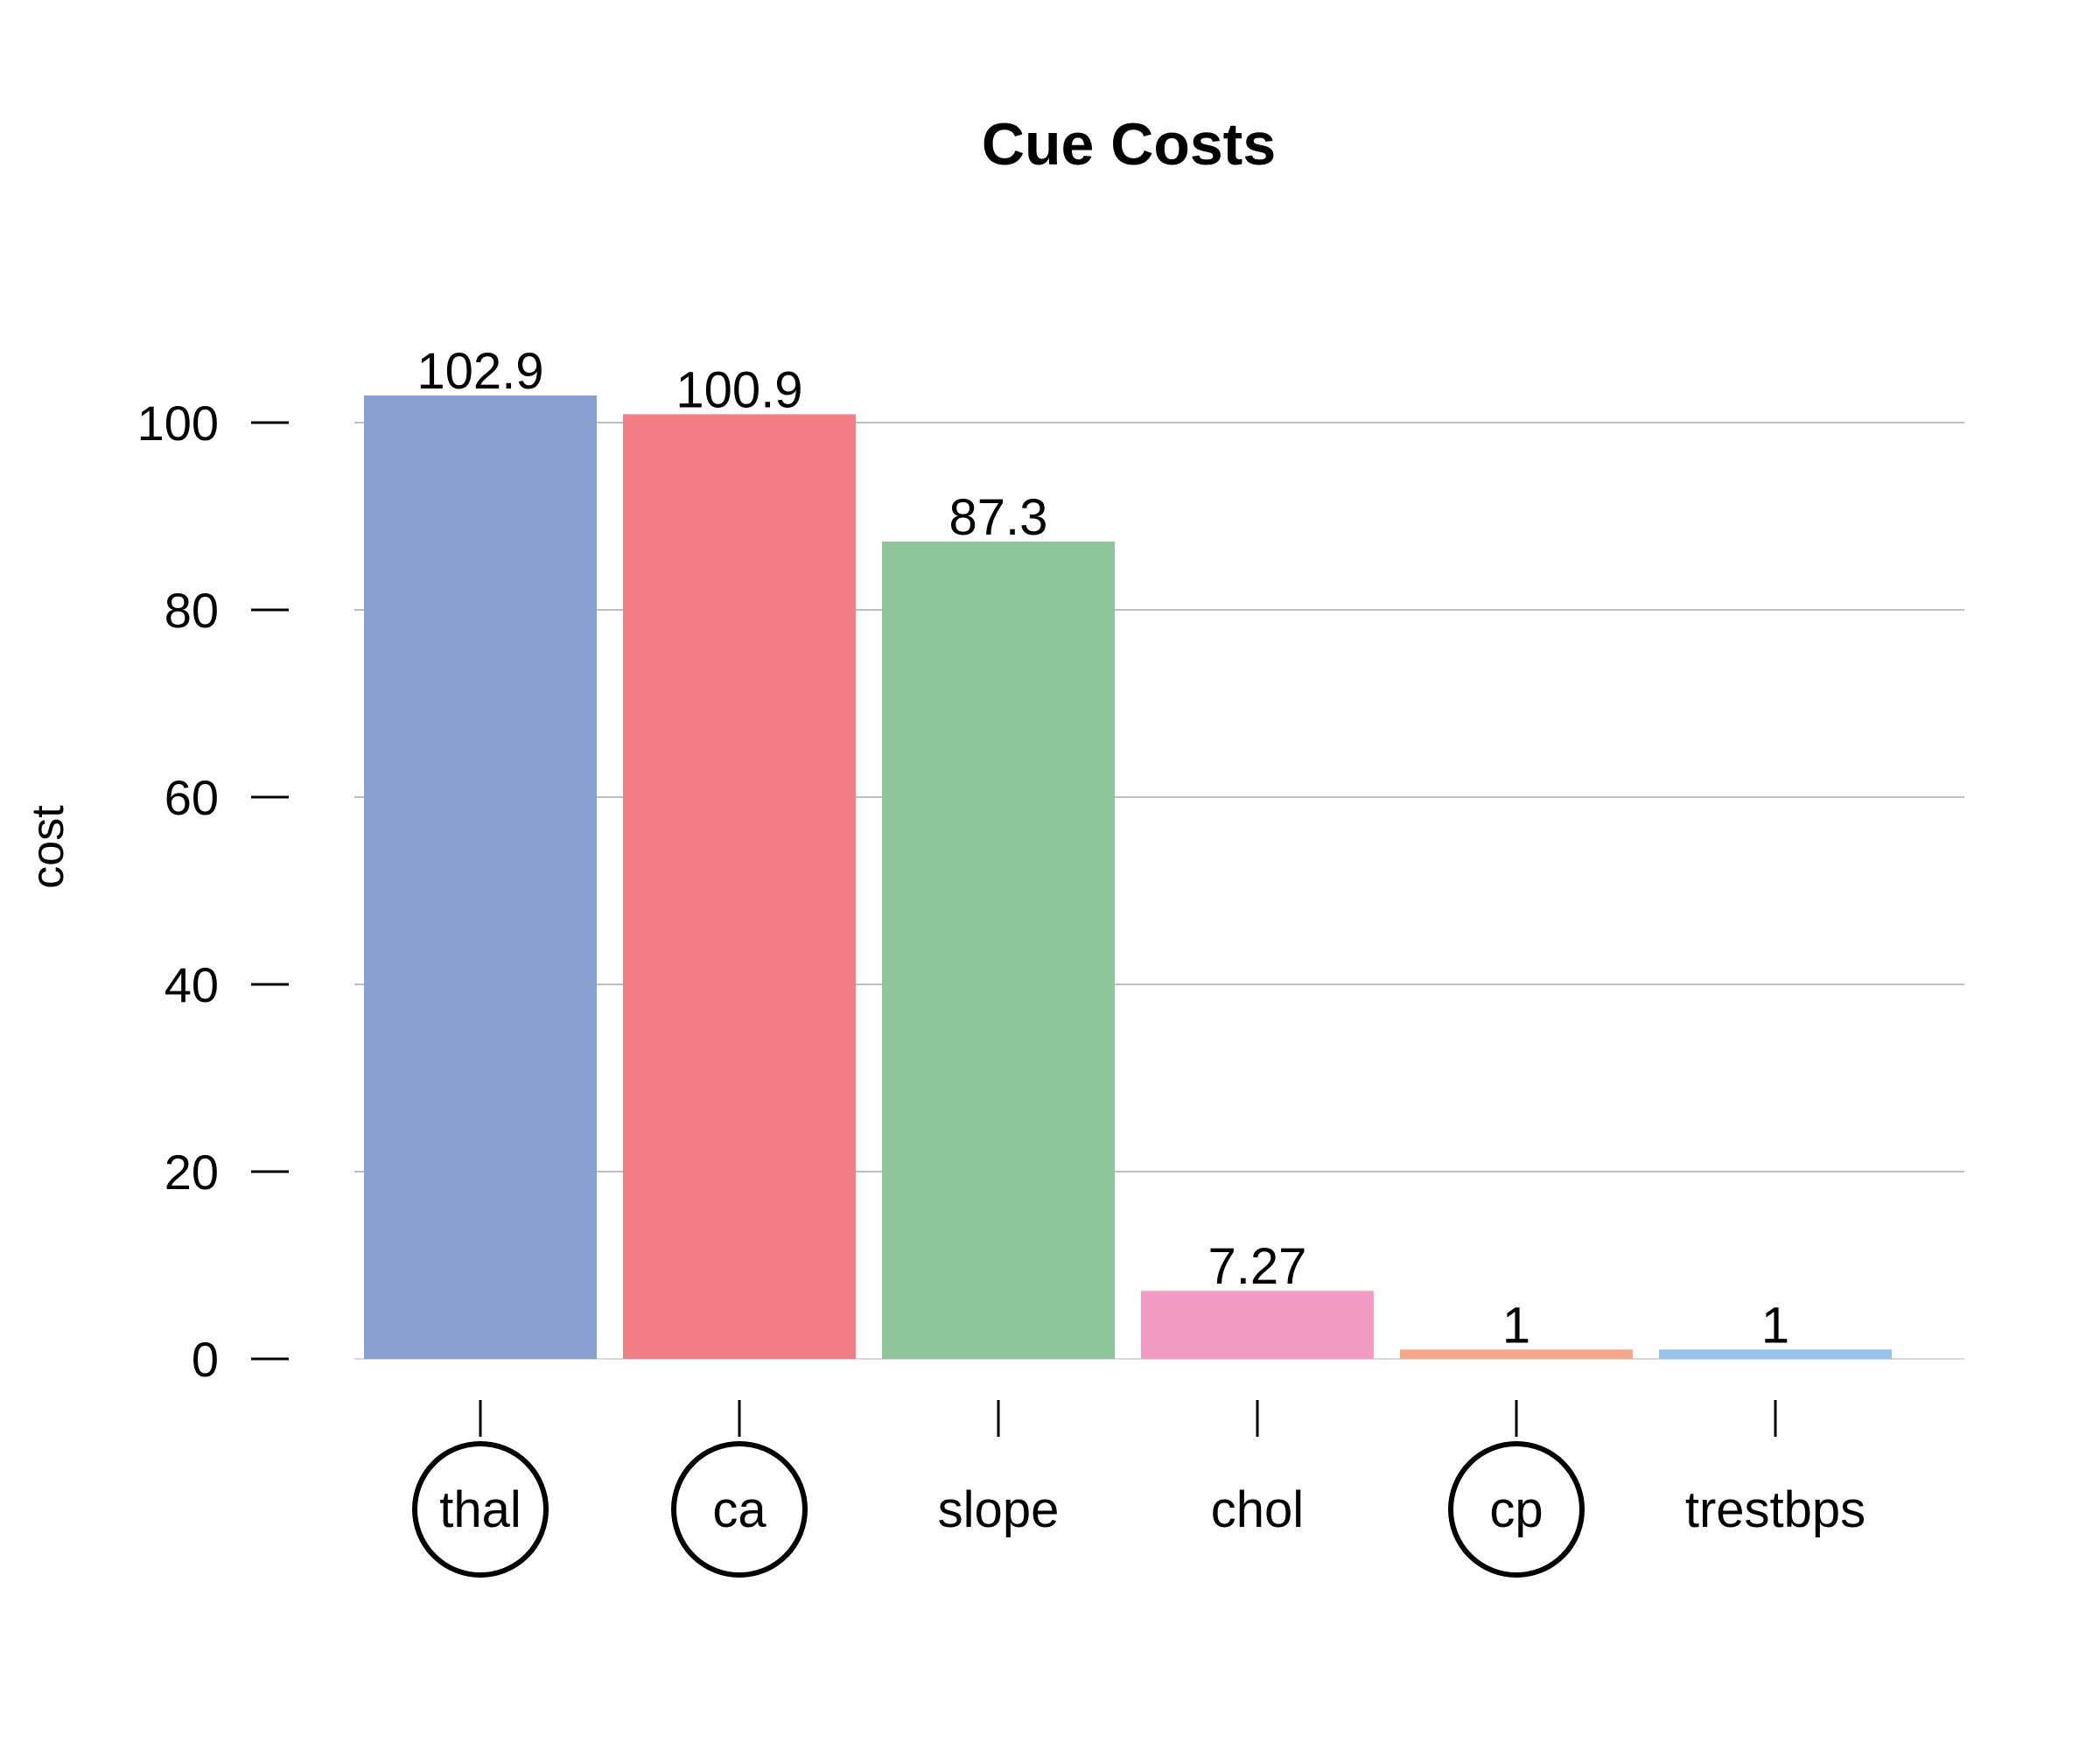 The width and height of the screenshot is (2100, 1750). Describe the element at coordinates (1257, 1509) in the screenshot. I see `x-tick-label: chol` at that location.